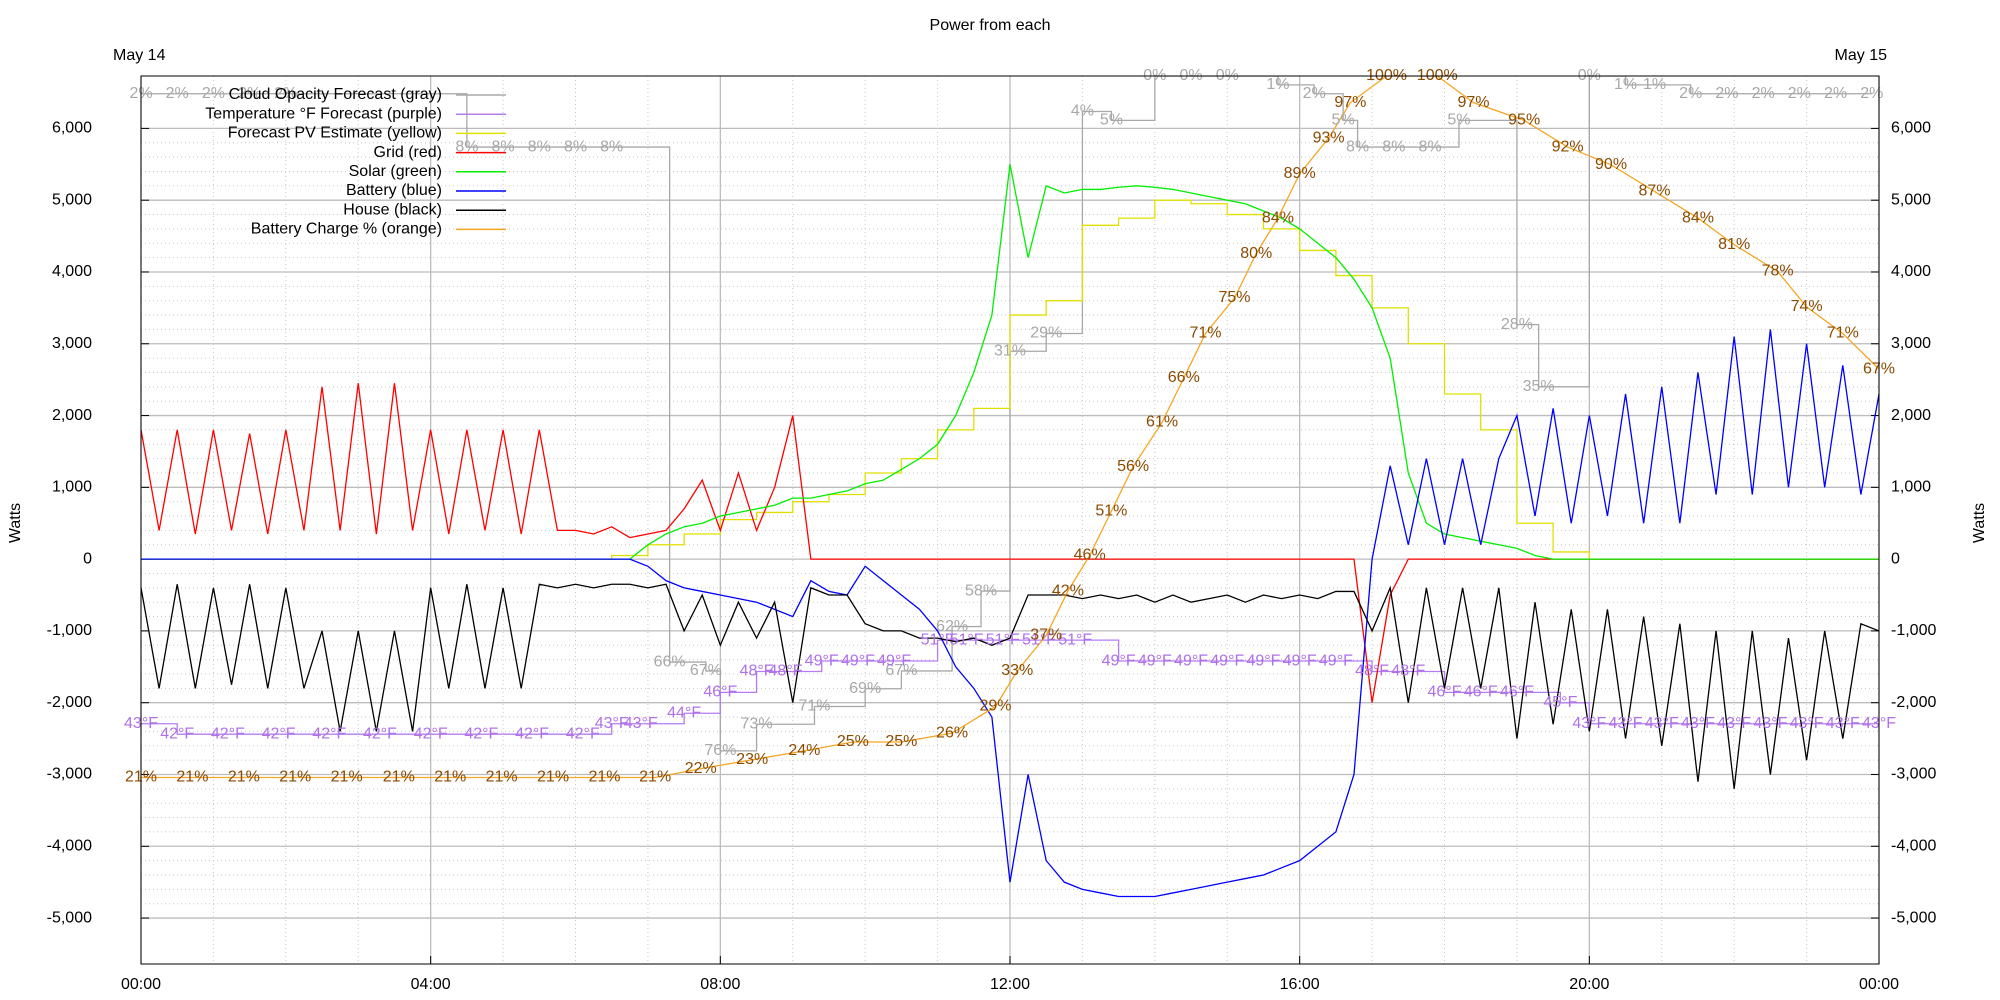 This screenshot has width=2000, height=1000. I want to click on legend-label: Forecast PV Estimate (yellow), so click(335, 133).